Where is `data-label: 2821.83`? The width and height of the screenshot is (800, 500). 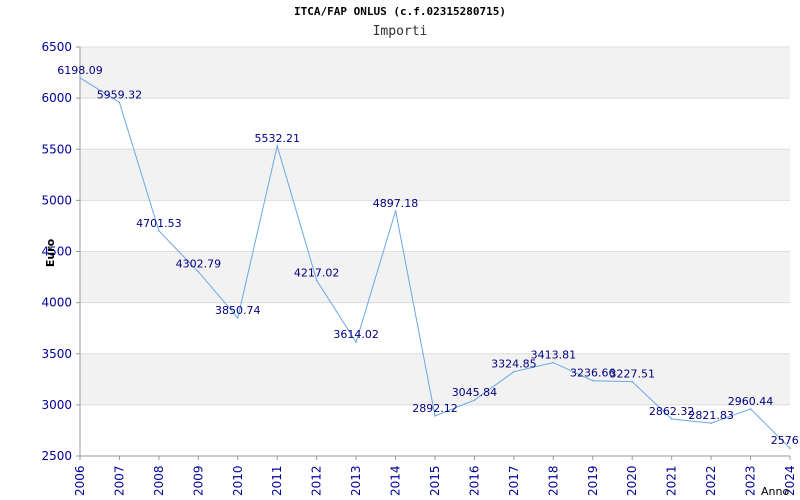
data-label: 2821.83 is located at coordinates (711, 415).